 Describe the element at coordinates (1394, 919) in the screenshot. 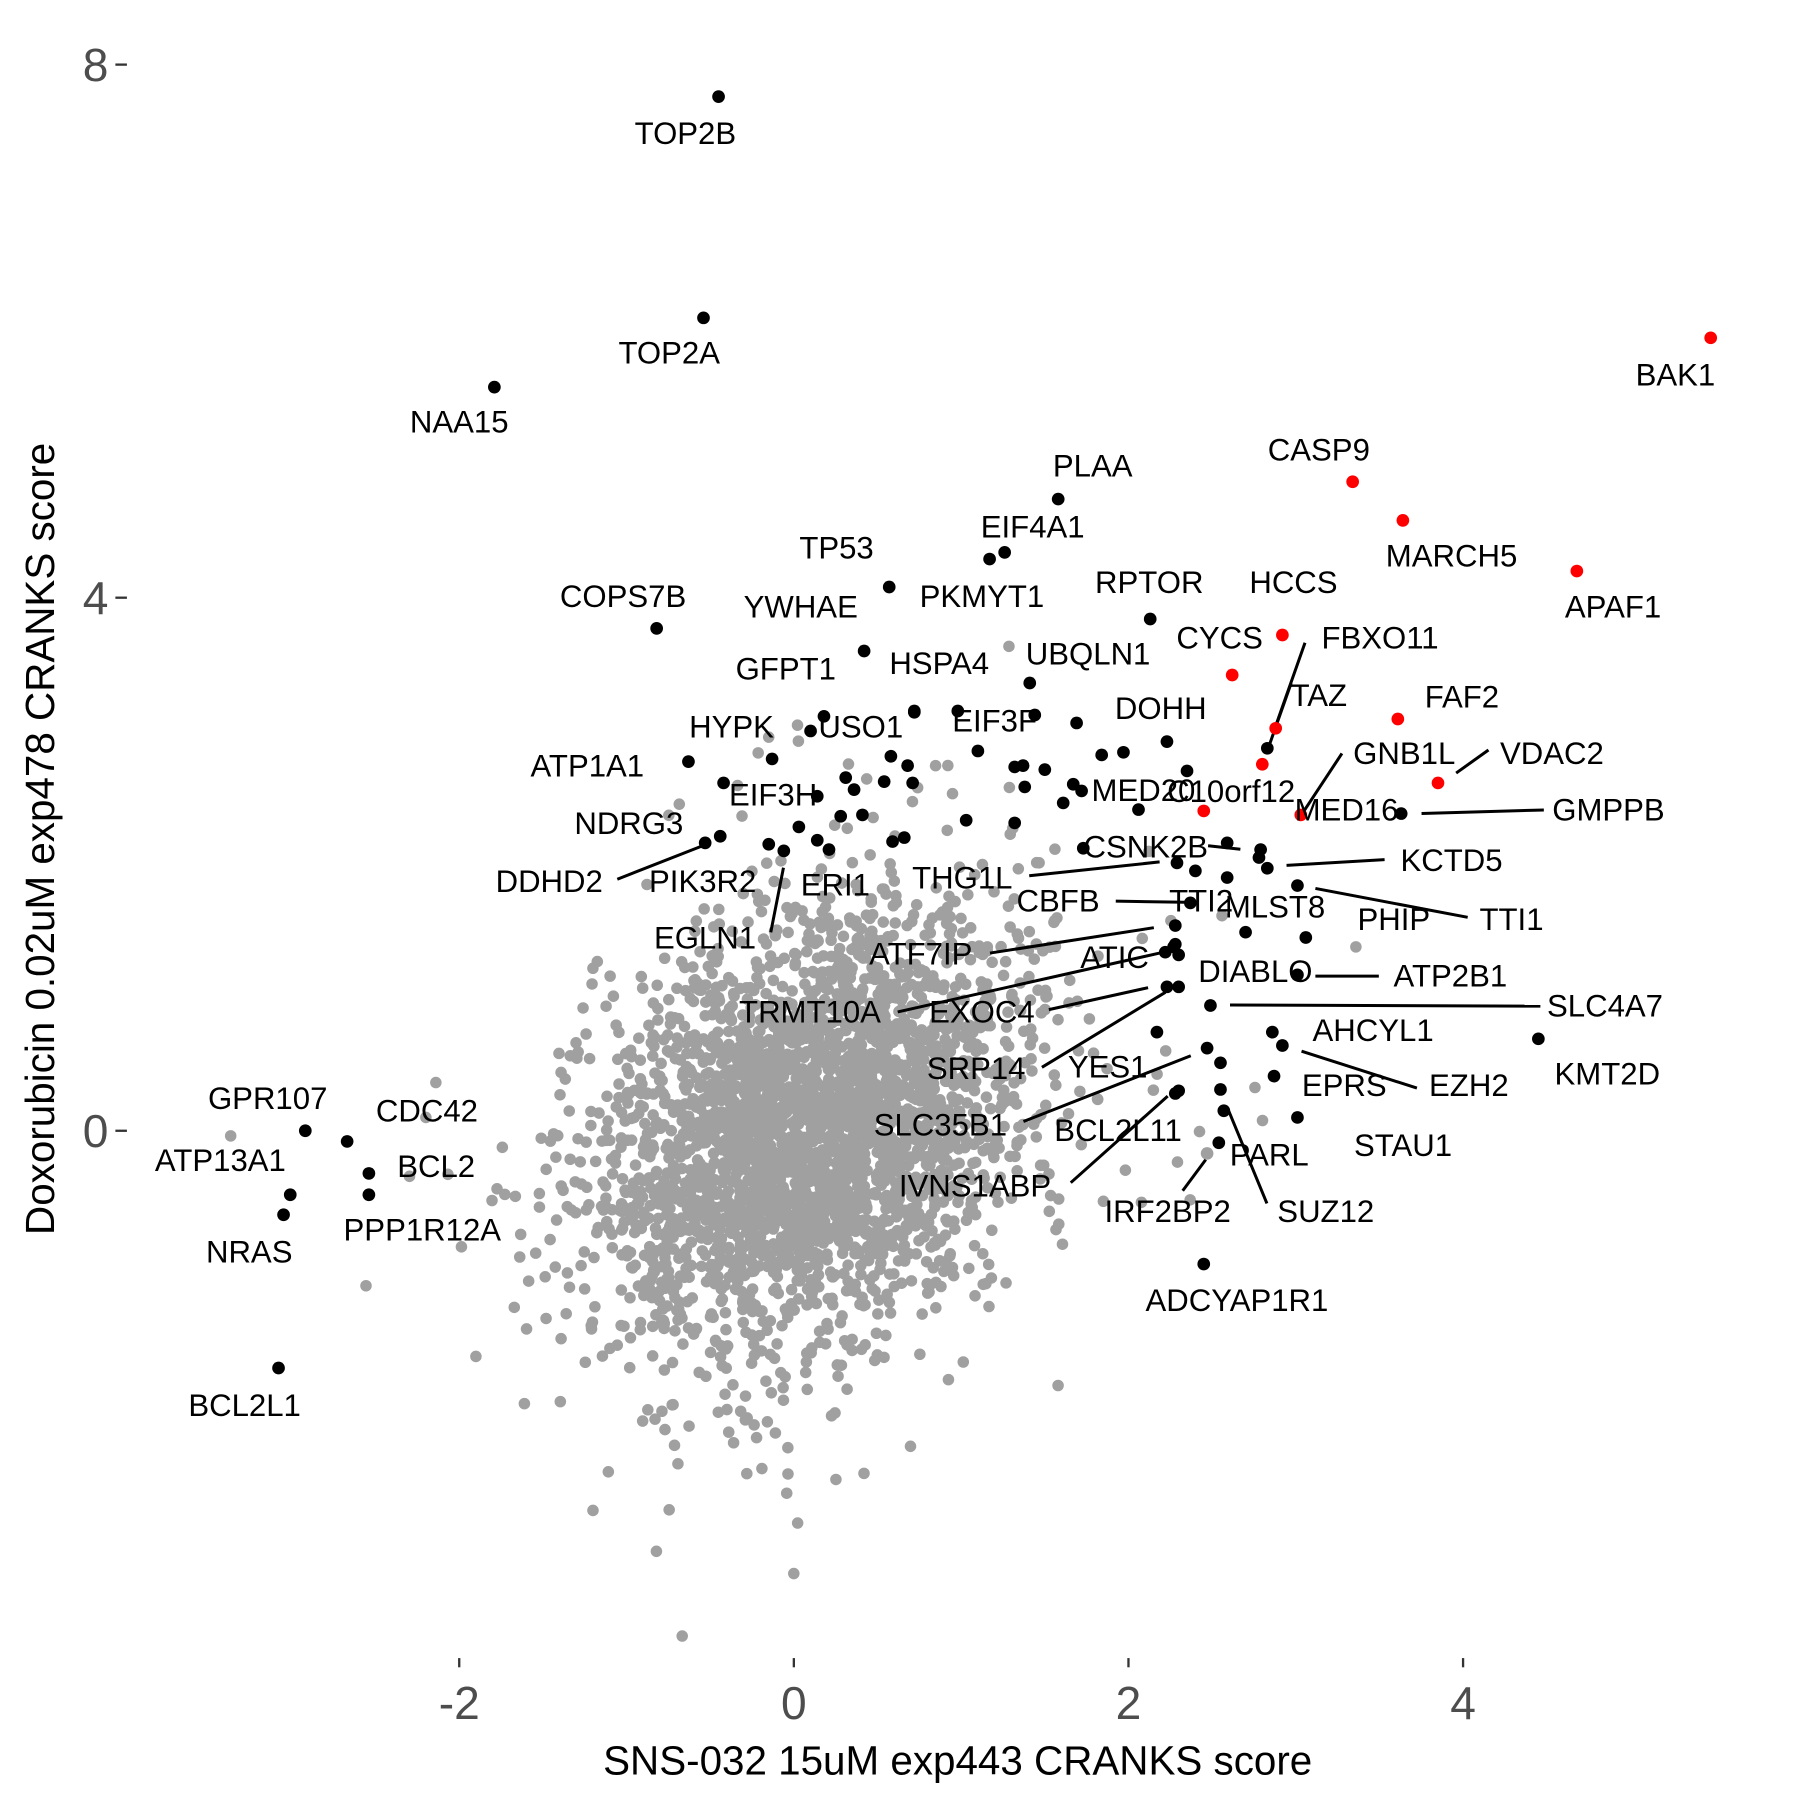

I see `gene-label: PHIP` at that location.